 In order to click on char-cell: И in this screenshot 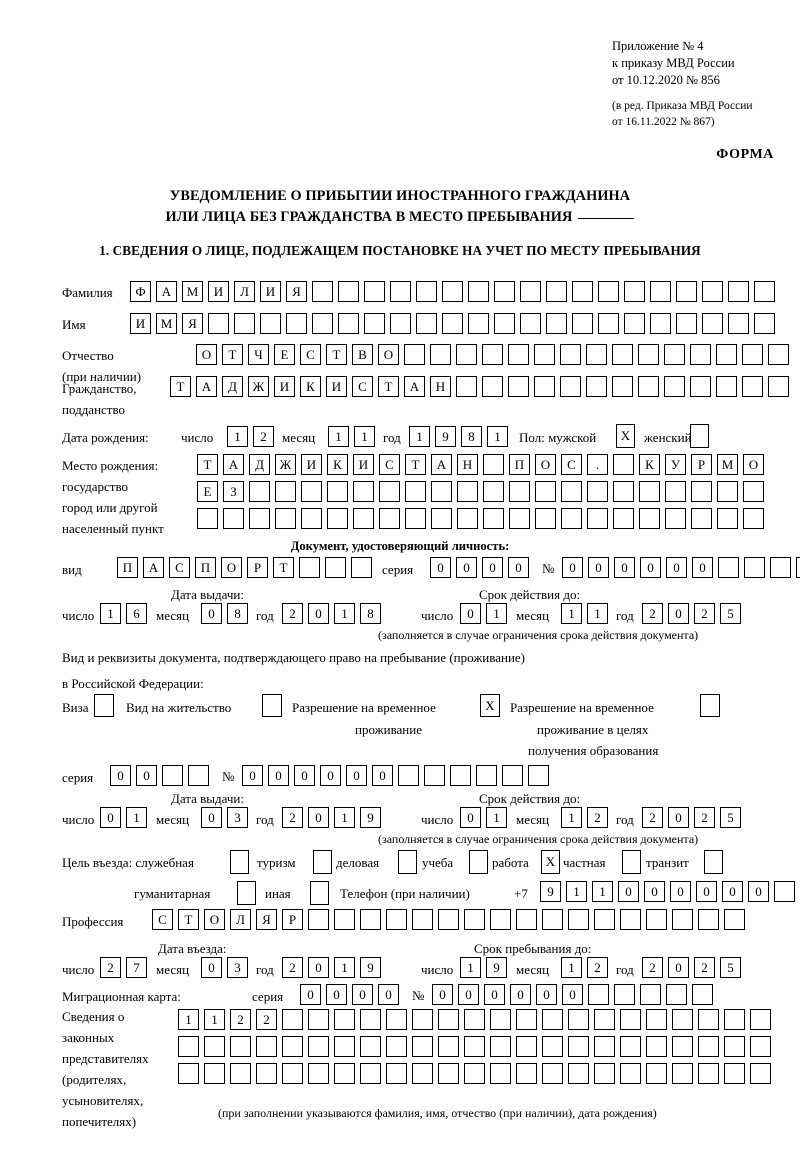, I will do `click(140, 323)`.